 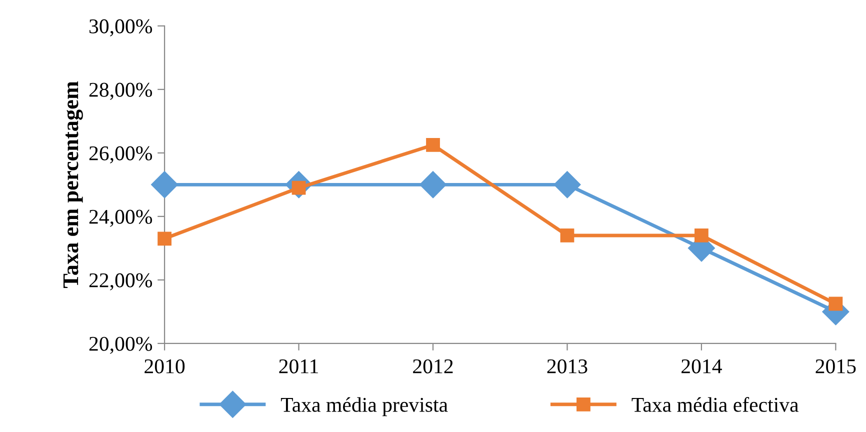 I want to click on legend-label: Taxa média prevista, so click(x=364, y=406).